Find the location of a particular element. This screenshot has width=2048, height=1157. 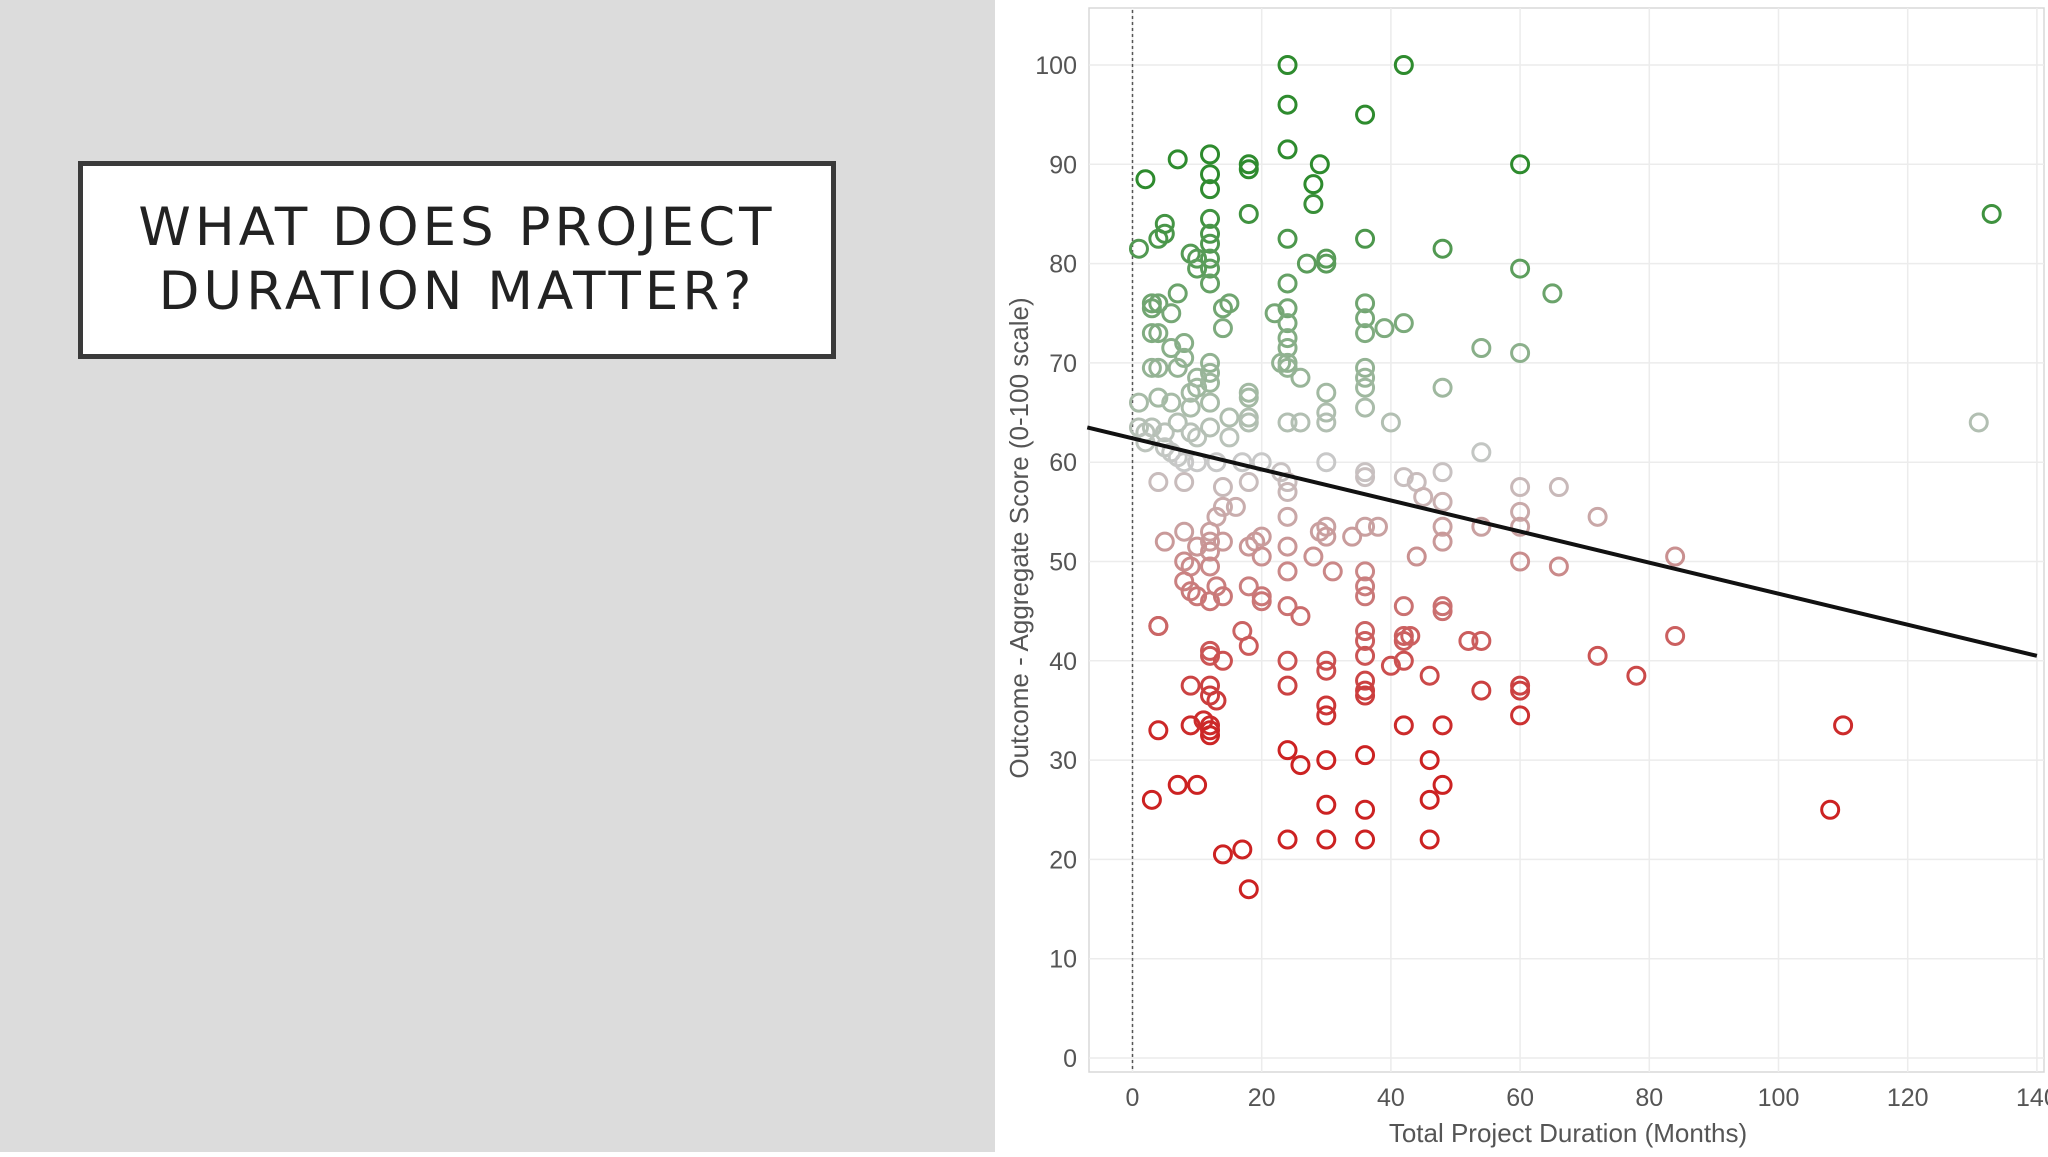

slide-title: WHAT DOES PROJECT DURATION MATTER? is located at coordinates (457, 259).